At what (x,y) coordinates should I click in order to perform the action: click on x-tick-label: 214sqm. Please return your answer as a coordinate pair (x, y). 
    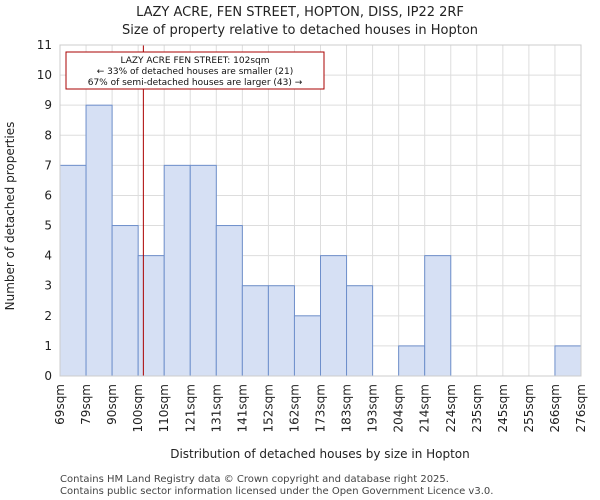
    Looking at the image, I should click on (425, 408).